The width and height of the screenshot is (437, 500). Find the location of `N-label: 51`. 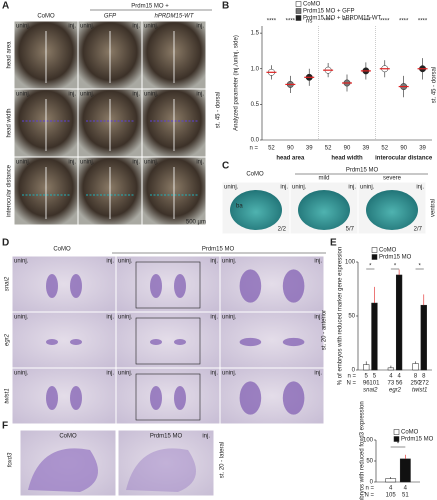

N-label: 51 is located at coordinates (405, 496).